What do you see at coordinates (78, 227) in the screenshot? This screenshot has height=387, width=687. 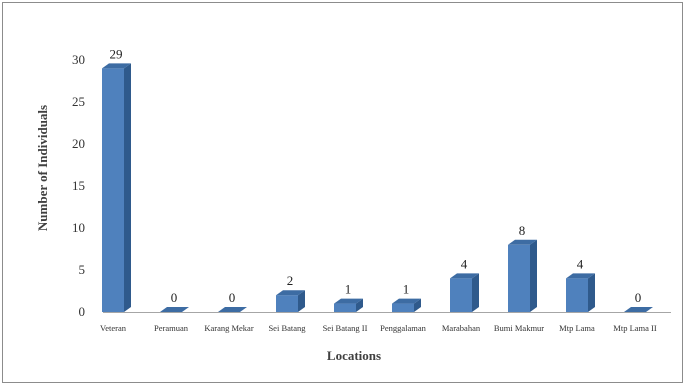 I see `y-tick-label: 10` at bounding box center [78, 227].